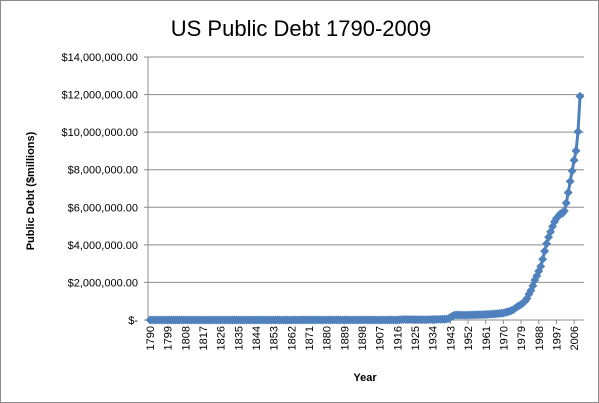  Describe the element at coordinates (133, 321) in the screenshot. I see `y-tick-label: $-` at that location.